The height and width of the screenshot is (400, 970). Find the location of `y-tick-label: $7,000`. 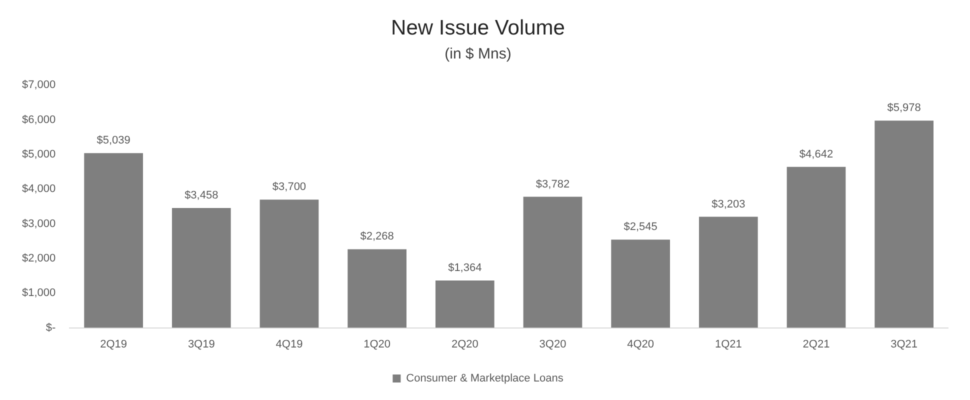

y-tick-label: $7,000 is located at coordinates (39, 85).